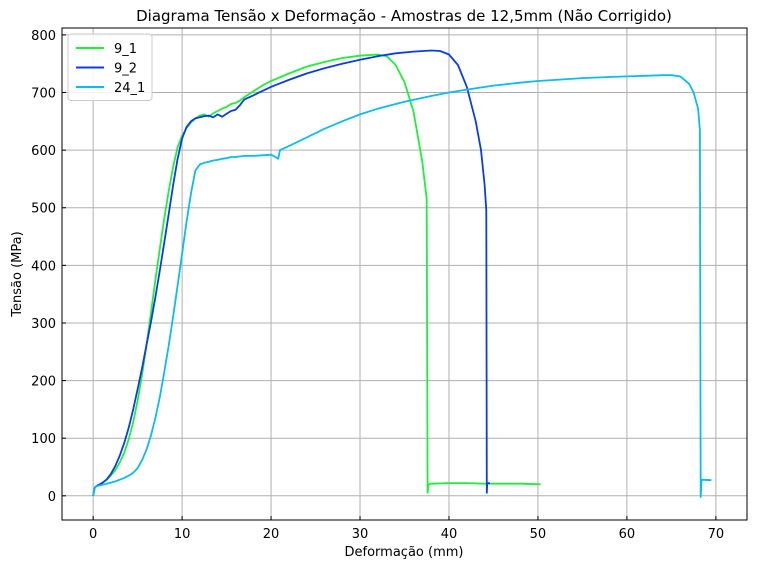  I want to click on x-axis-label: Deformação (mm), so click(404, 552).